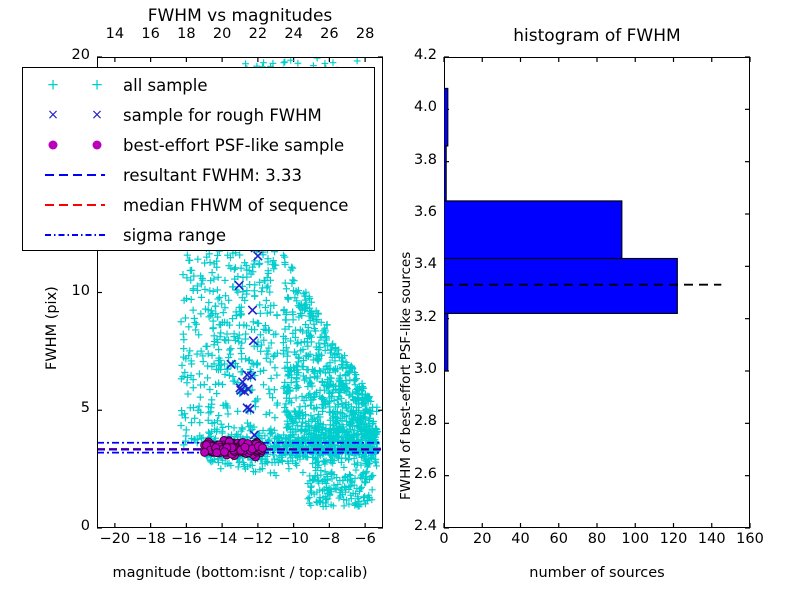  I want to click on right-xticks-label: 120, so click(673, 539).